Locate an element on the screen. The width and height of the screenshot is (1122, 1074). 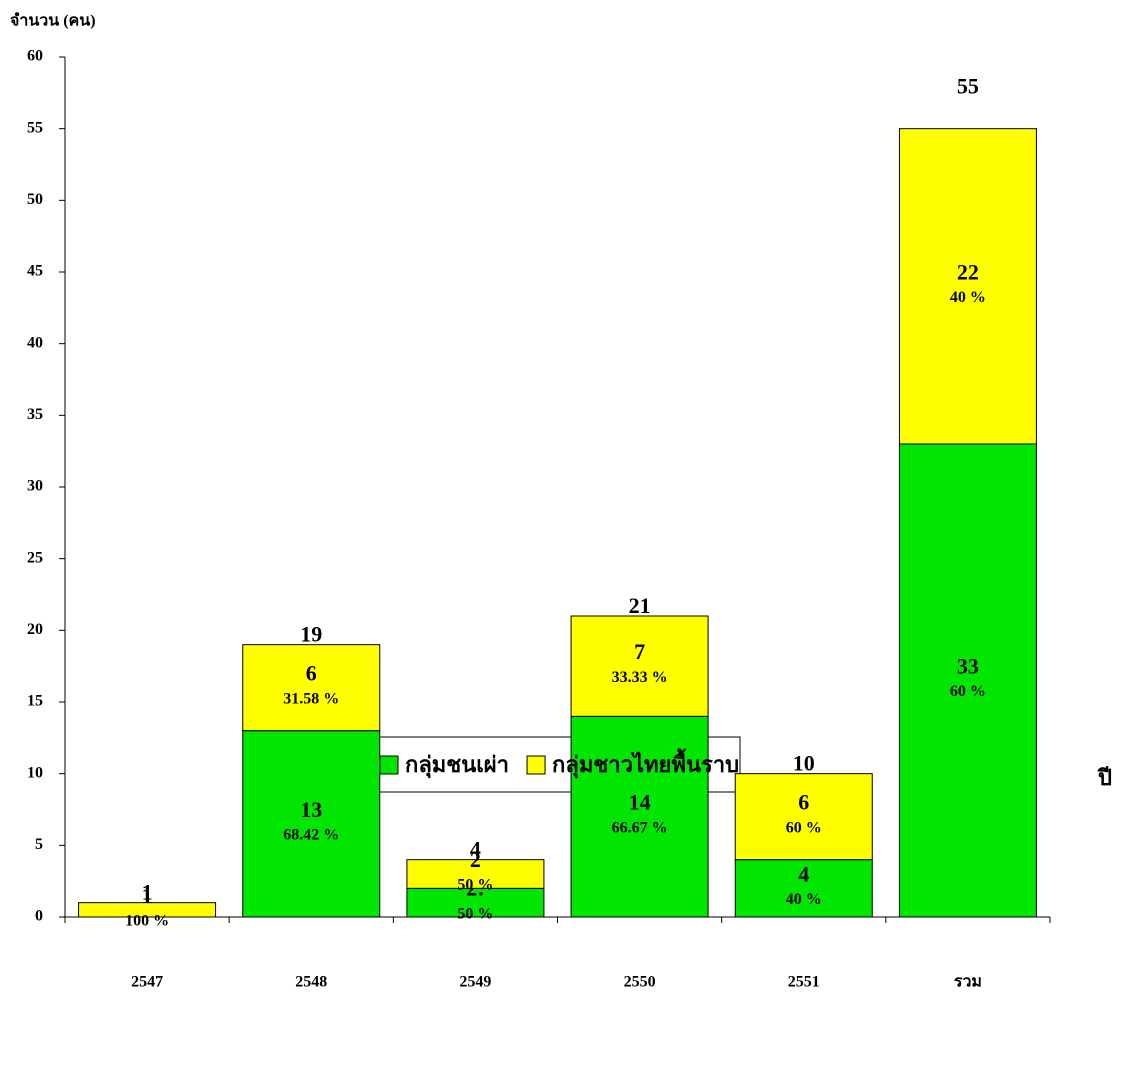
x-tick-label: 2548 is located at coordinates (311, 982).